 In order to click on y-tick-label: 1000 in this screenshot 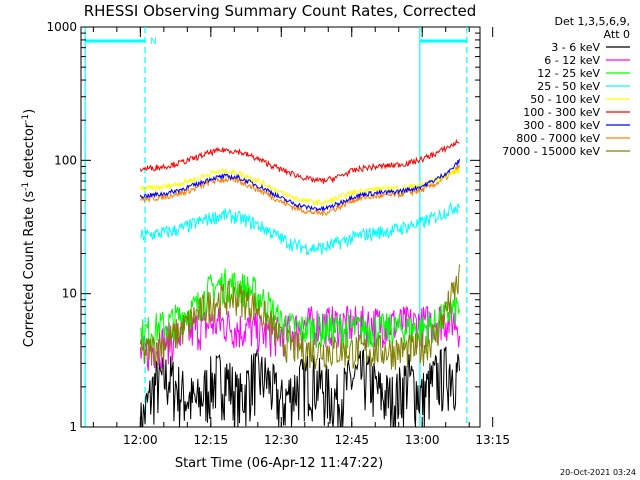, I will do `click(61, 27)`.